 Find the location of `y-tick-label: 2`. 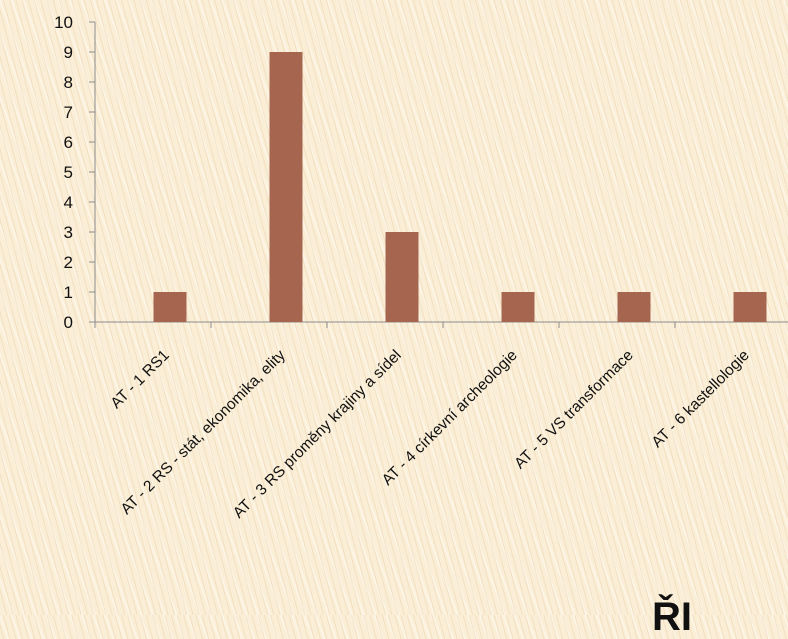

y-tick-label: 2 is located at coordinates (68, 262).